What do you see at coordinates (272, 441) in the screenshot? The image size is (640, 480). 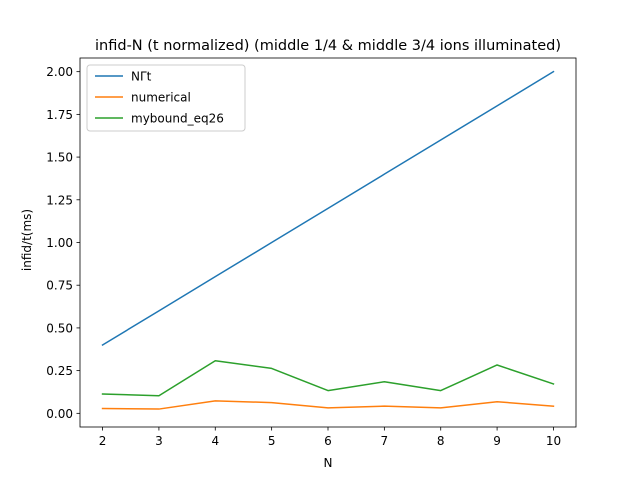 I see `x-tick-label: 5` at bounding box center [272, 441].